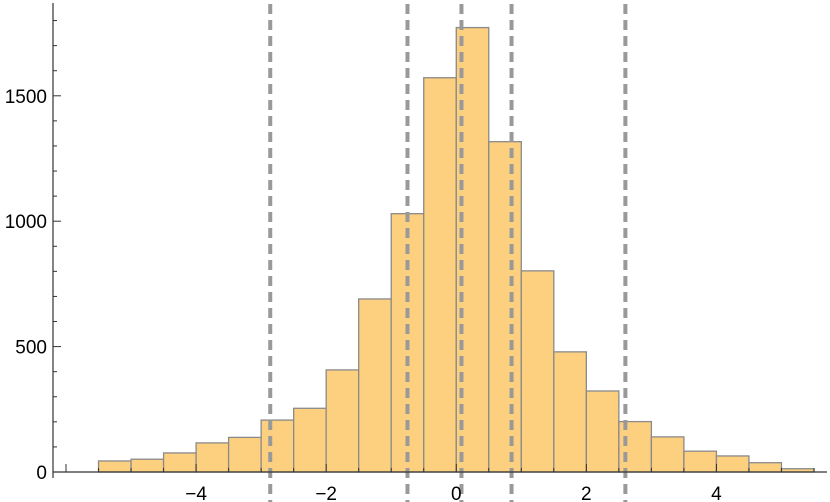 This screenshot has width=830, height=502. I want to click on x-tick-label: 4, so click(716, 493).